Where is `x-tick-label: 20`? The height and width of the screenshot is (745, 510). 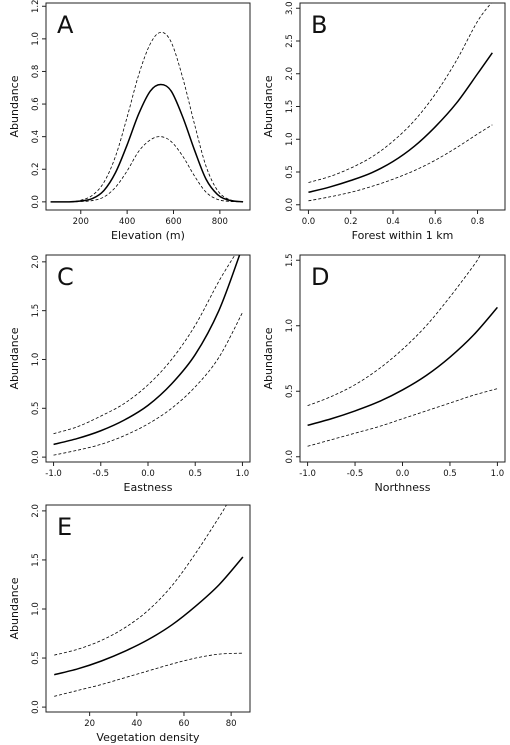 x-tick-label: 20 is located at coordinates (89, 724).